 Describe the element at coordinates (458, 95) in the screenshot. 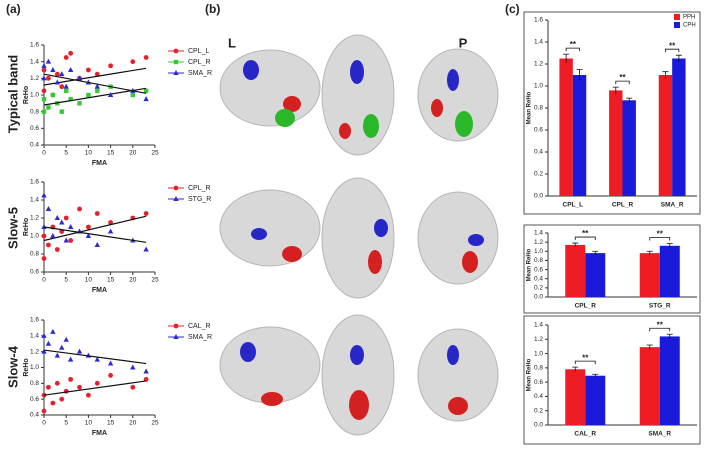

I see `brain-back` at that location.